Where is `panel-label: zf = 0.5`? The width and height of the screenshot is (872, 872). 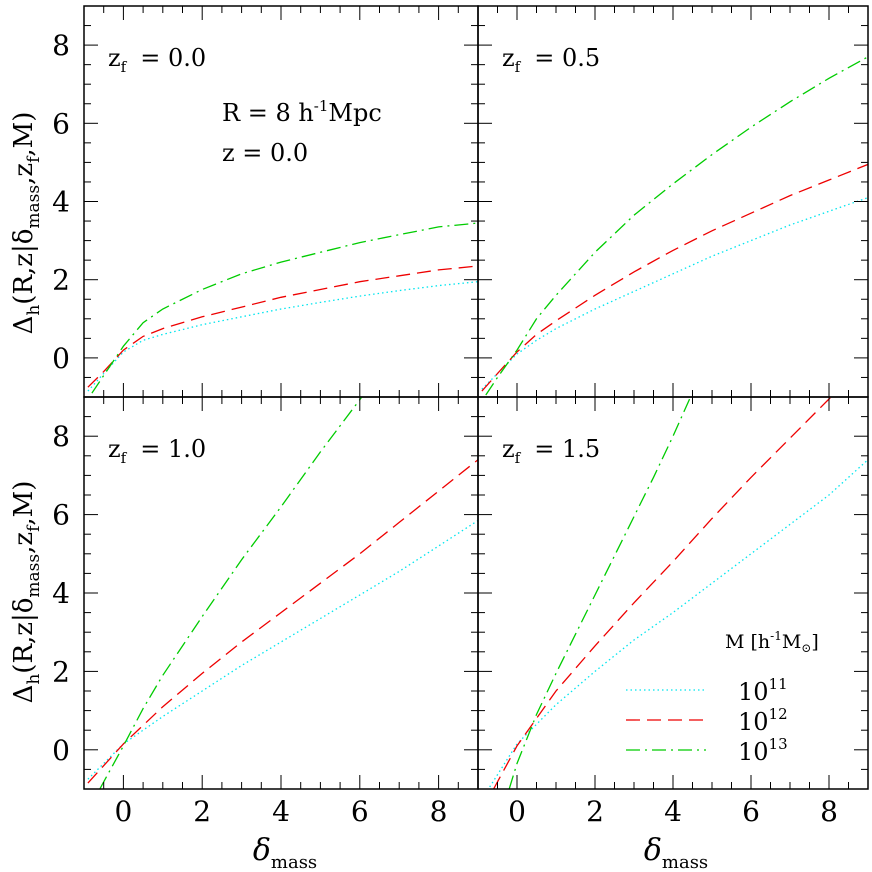
panel-label: zf = 0.5 is located at coordinates (551, 60).